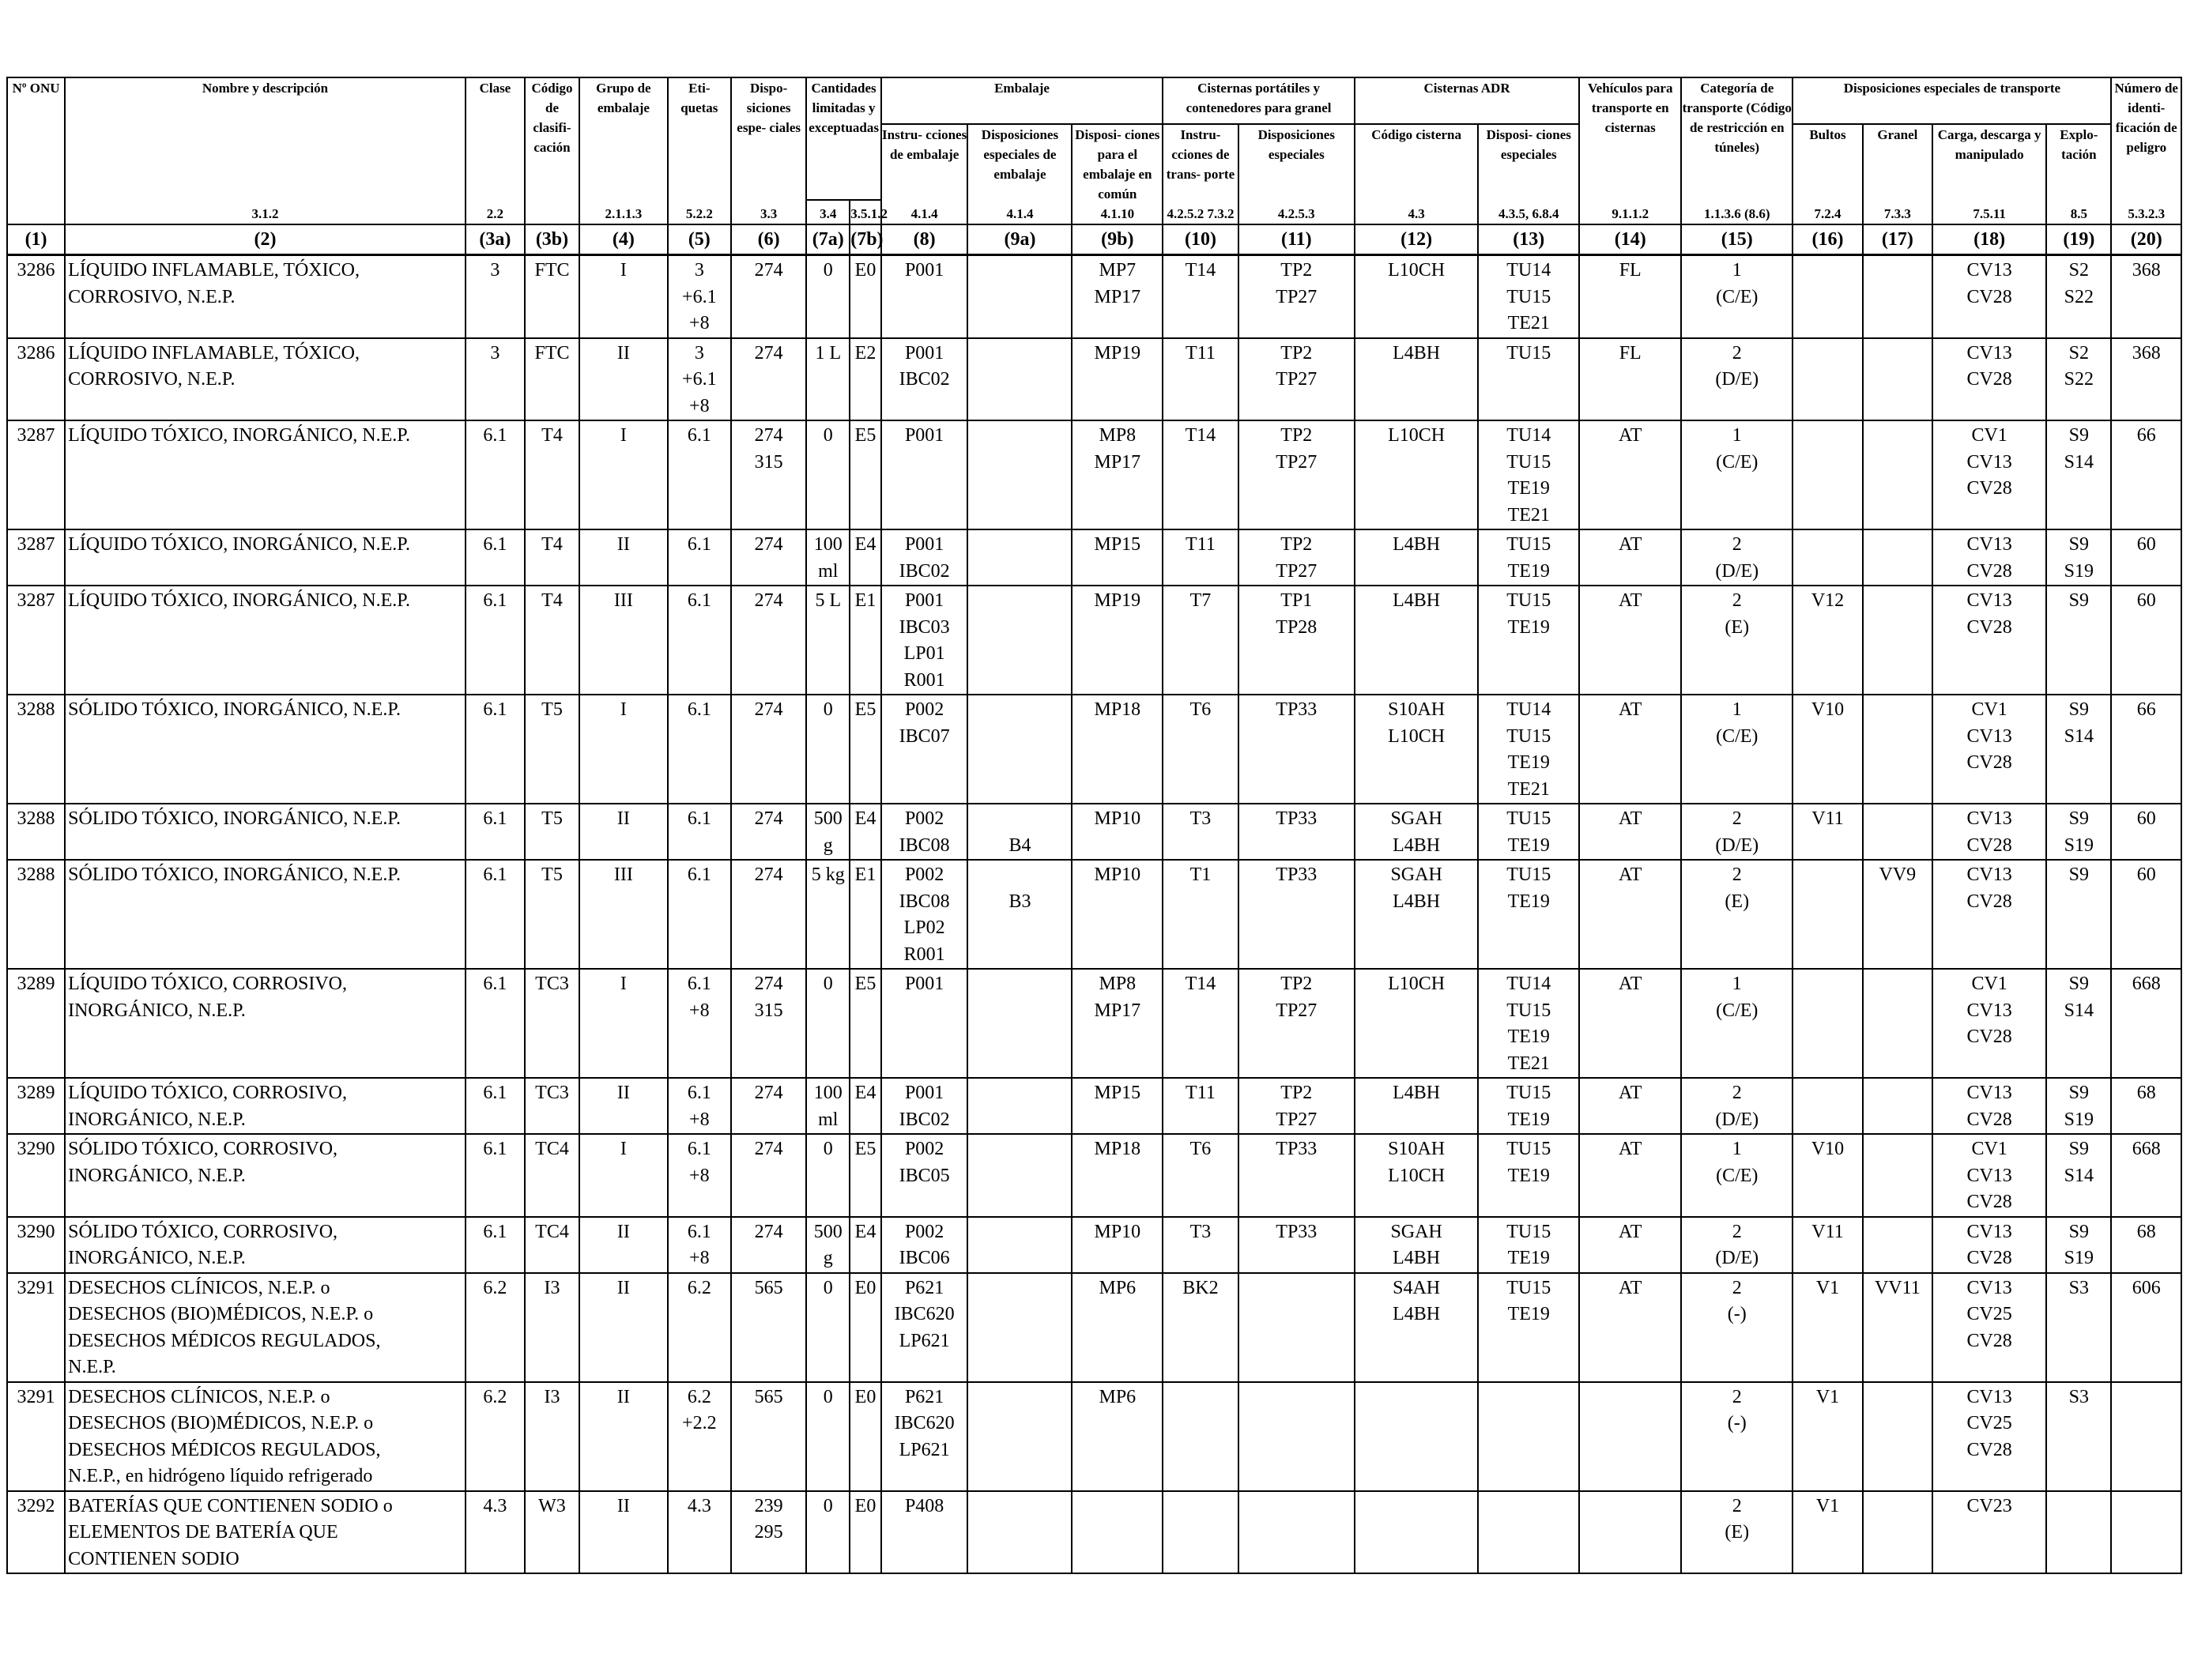  Describe the element at coordinates (624, 1244) in the screenshot. I see `cell-packing-group: II` at that location.